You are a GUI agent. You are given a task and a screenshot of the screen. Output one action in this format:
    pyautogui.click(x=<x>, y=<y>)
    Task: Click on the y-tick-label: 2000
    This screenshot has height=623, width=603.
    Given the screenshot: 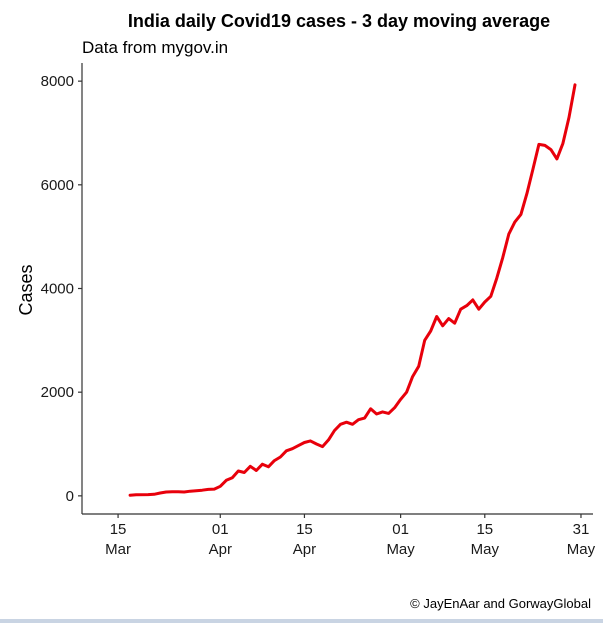 What is the action you would take?
    pyautogui.click(x=57, y=392)
    